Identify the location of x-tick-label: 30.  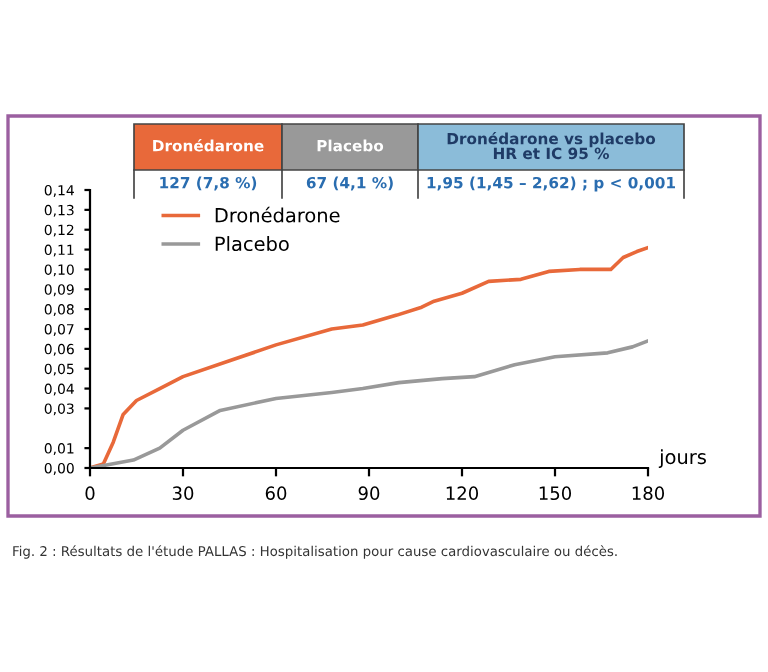
(183, 493).